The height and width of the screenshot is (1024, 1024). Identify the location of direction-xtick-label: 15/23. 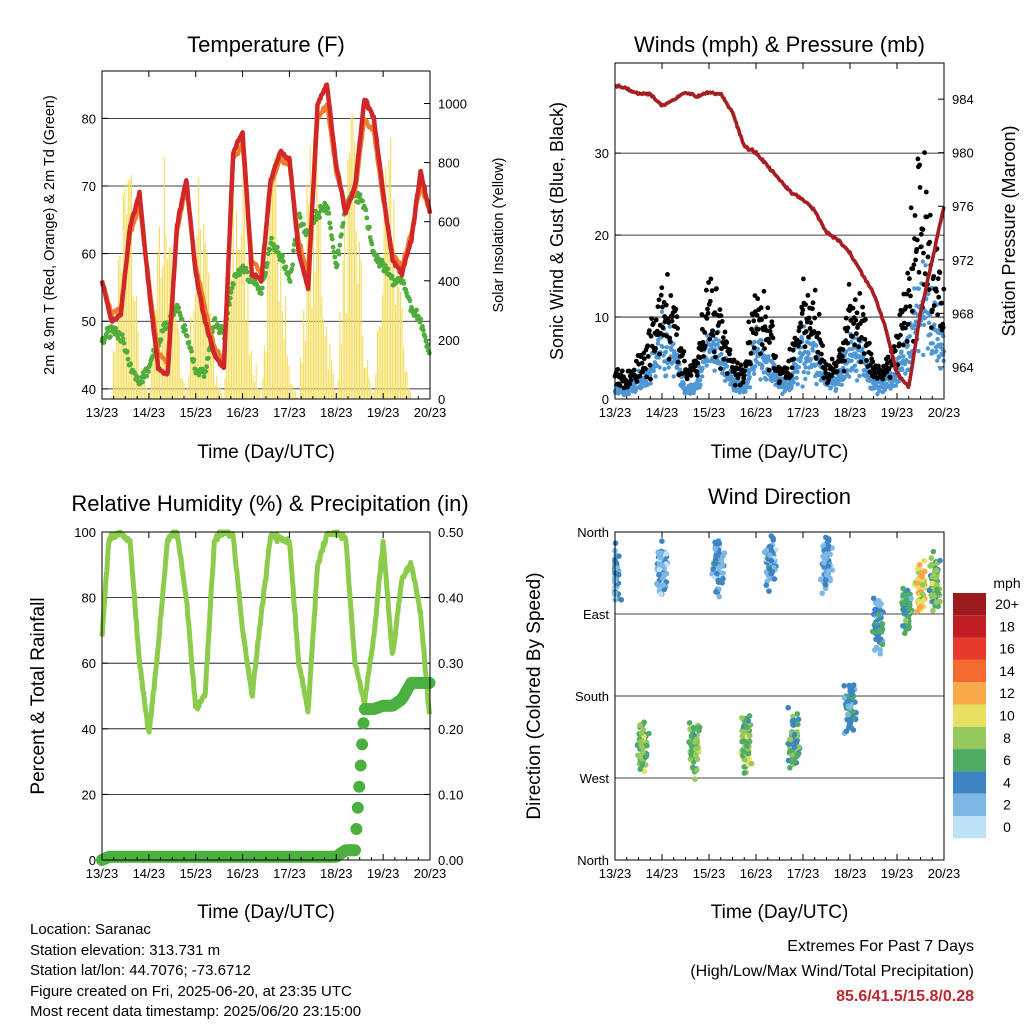
(709, 873).